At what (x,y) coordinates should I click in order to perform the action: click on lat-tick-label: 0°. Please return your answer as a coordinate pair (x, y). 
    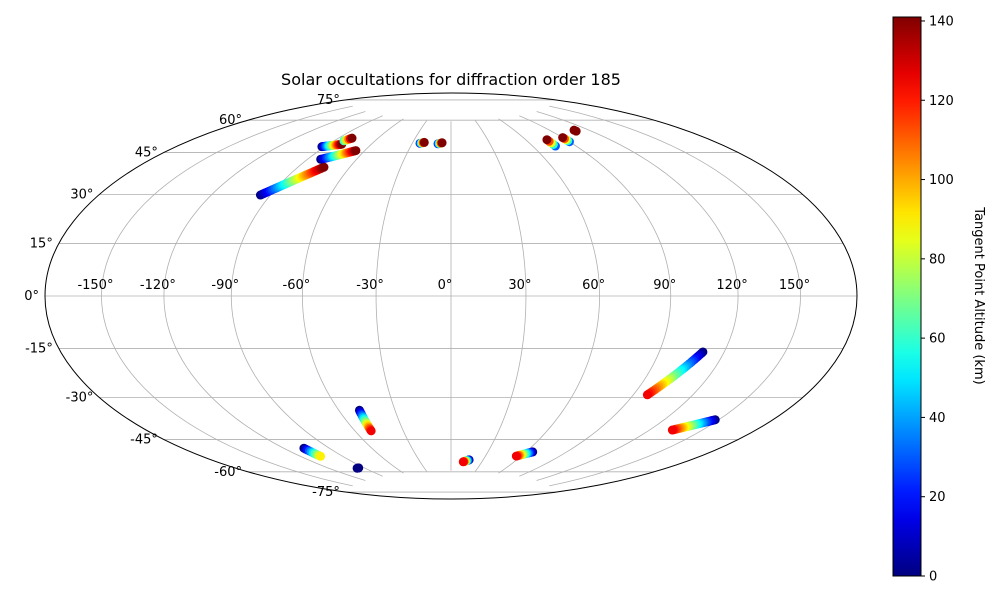
    Looking at the image, I should click on (31, 296).